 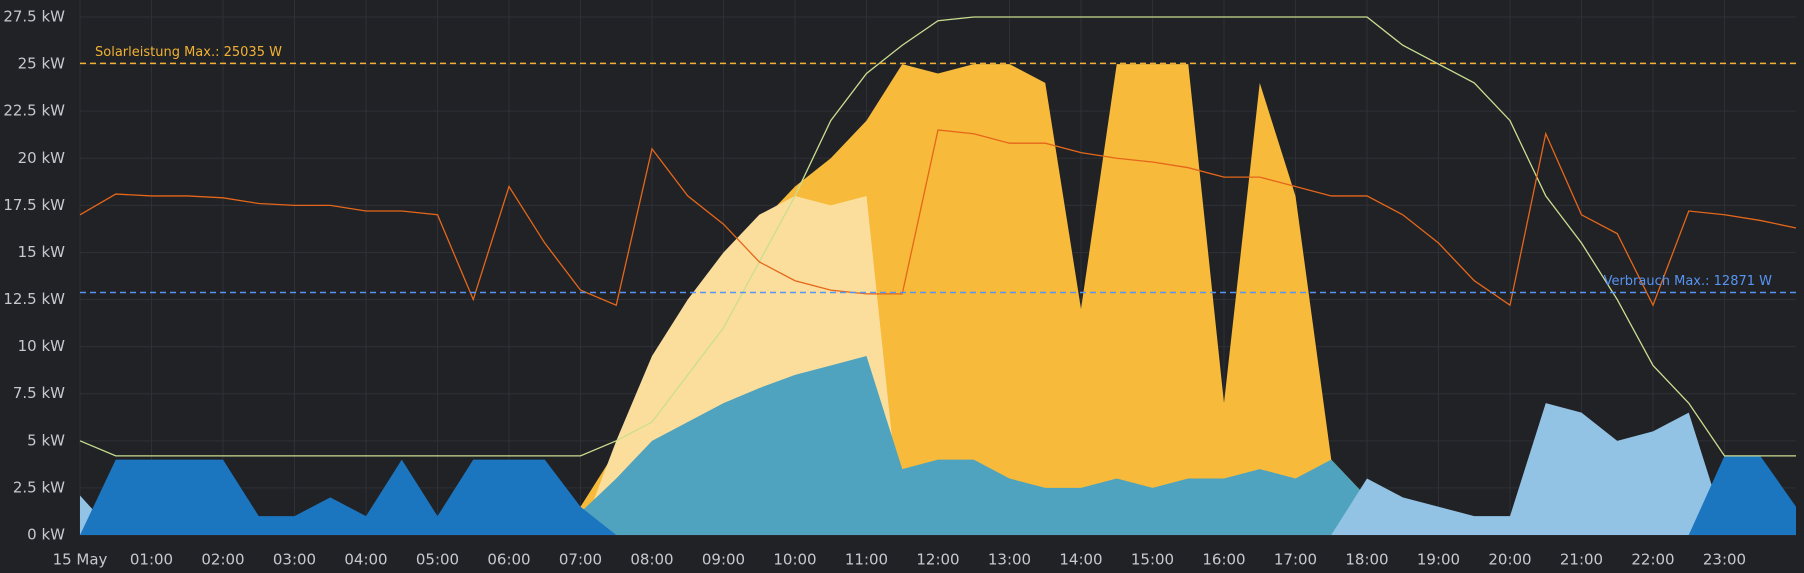 What do you see at coordinates (580, 560) in the screenshot?
I see `x-tick-label: 07:00` at bounding box center [580, 560].